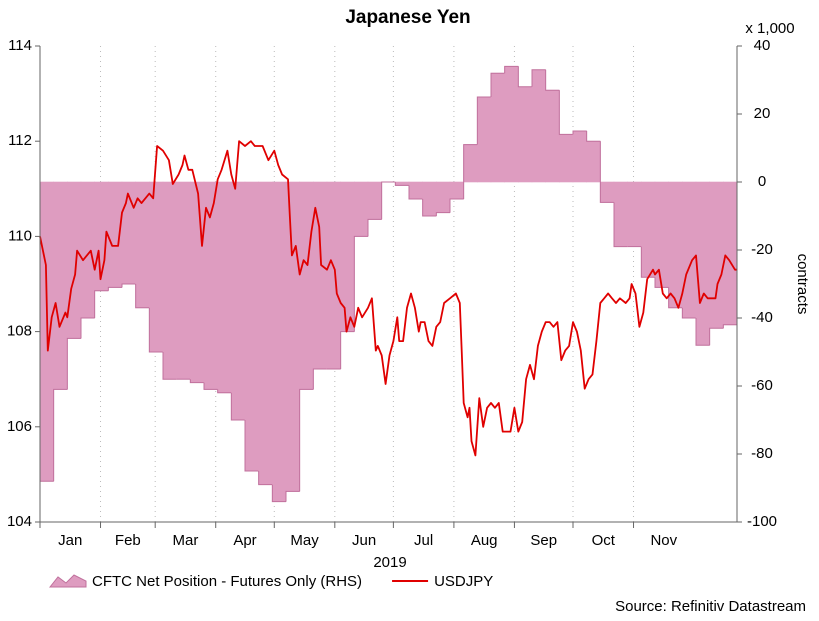  I want to click on y2-unit: x 1,000, so click(769, 28).